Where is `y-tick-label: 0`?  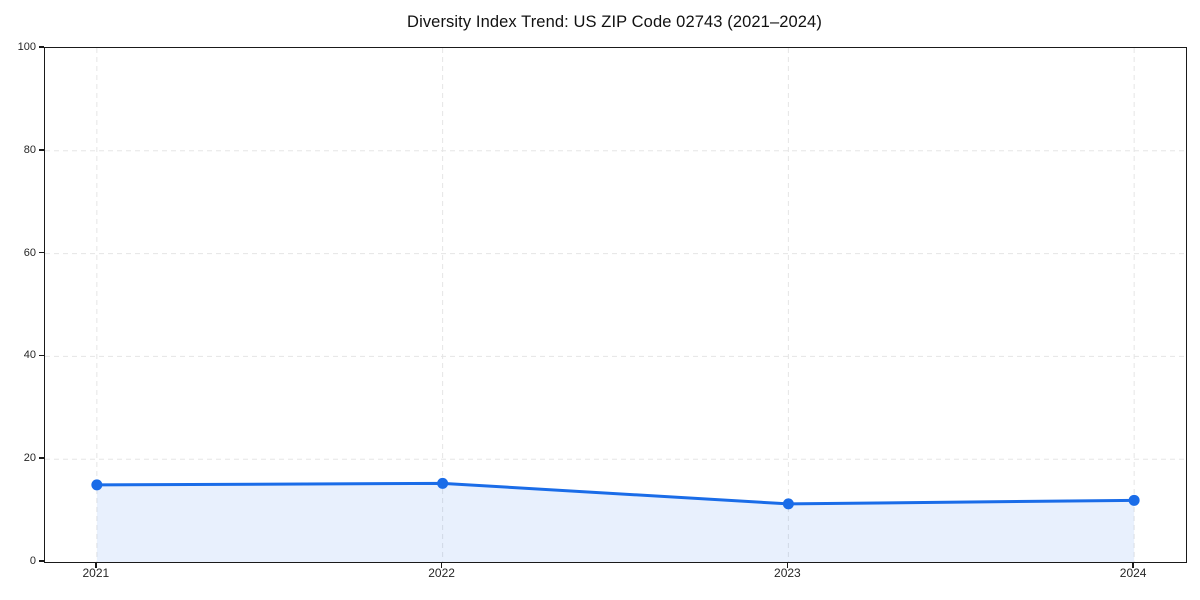
y-tick-label: 0 is located at coordinates (32, 561).